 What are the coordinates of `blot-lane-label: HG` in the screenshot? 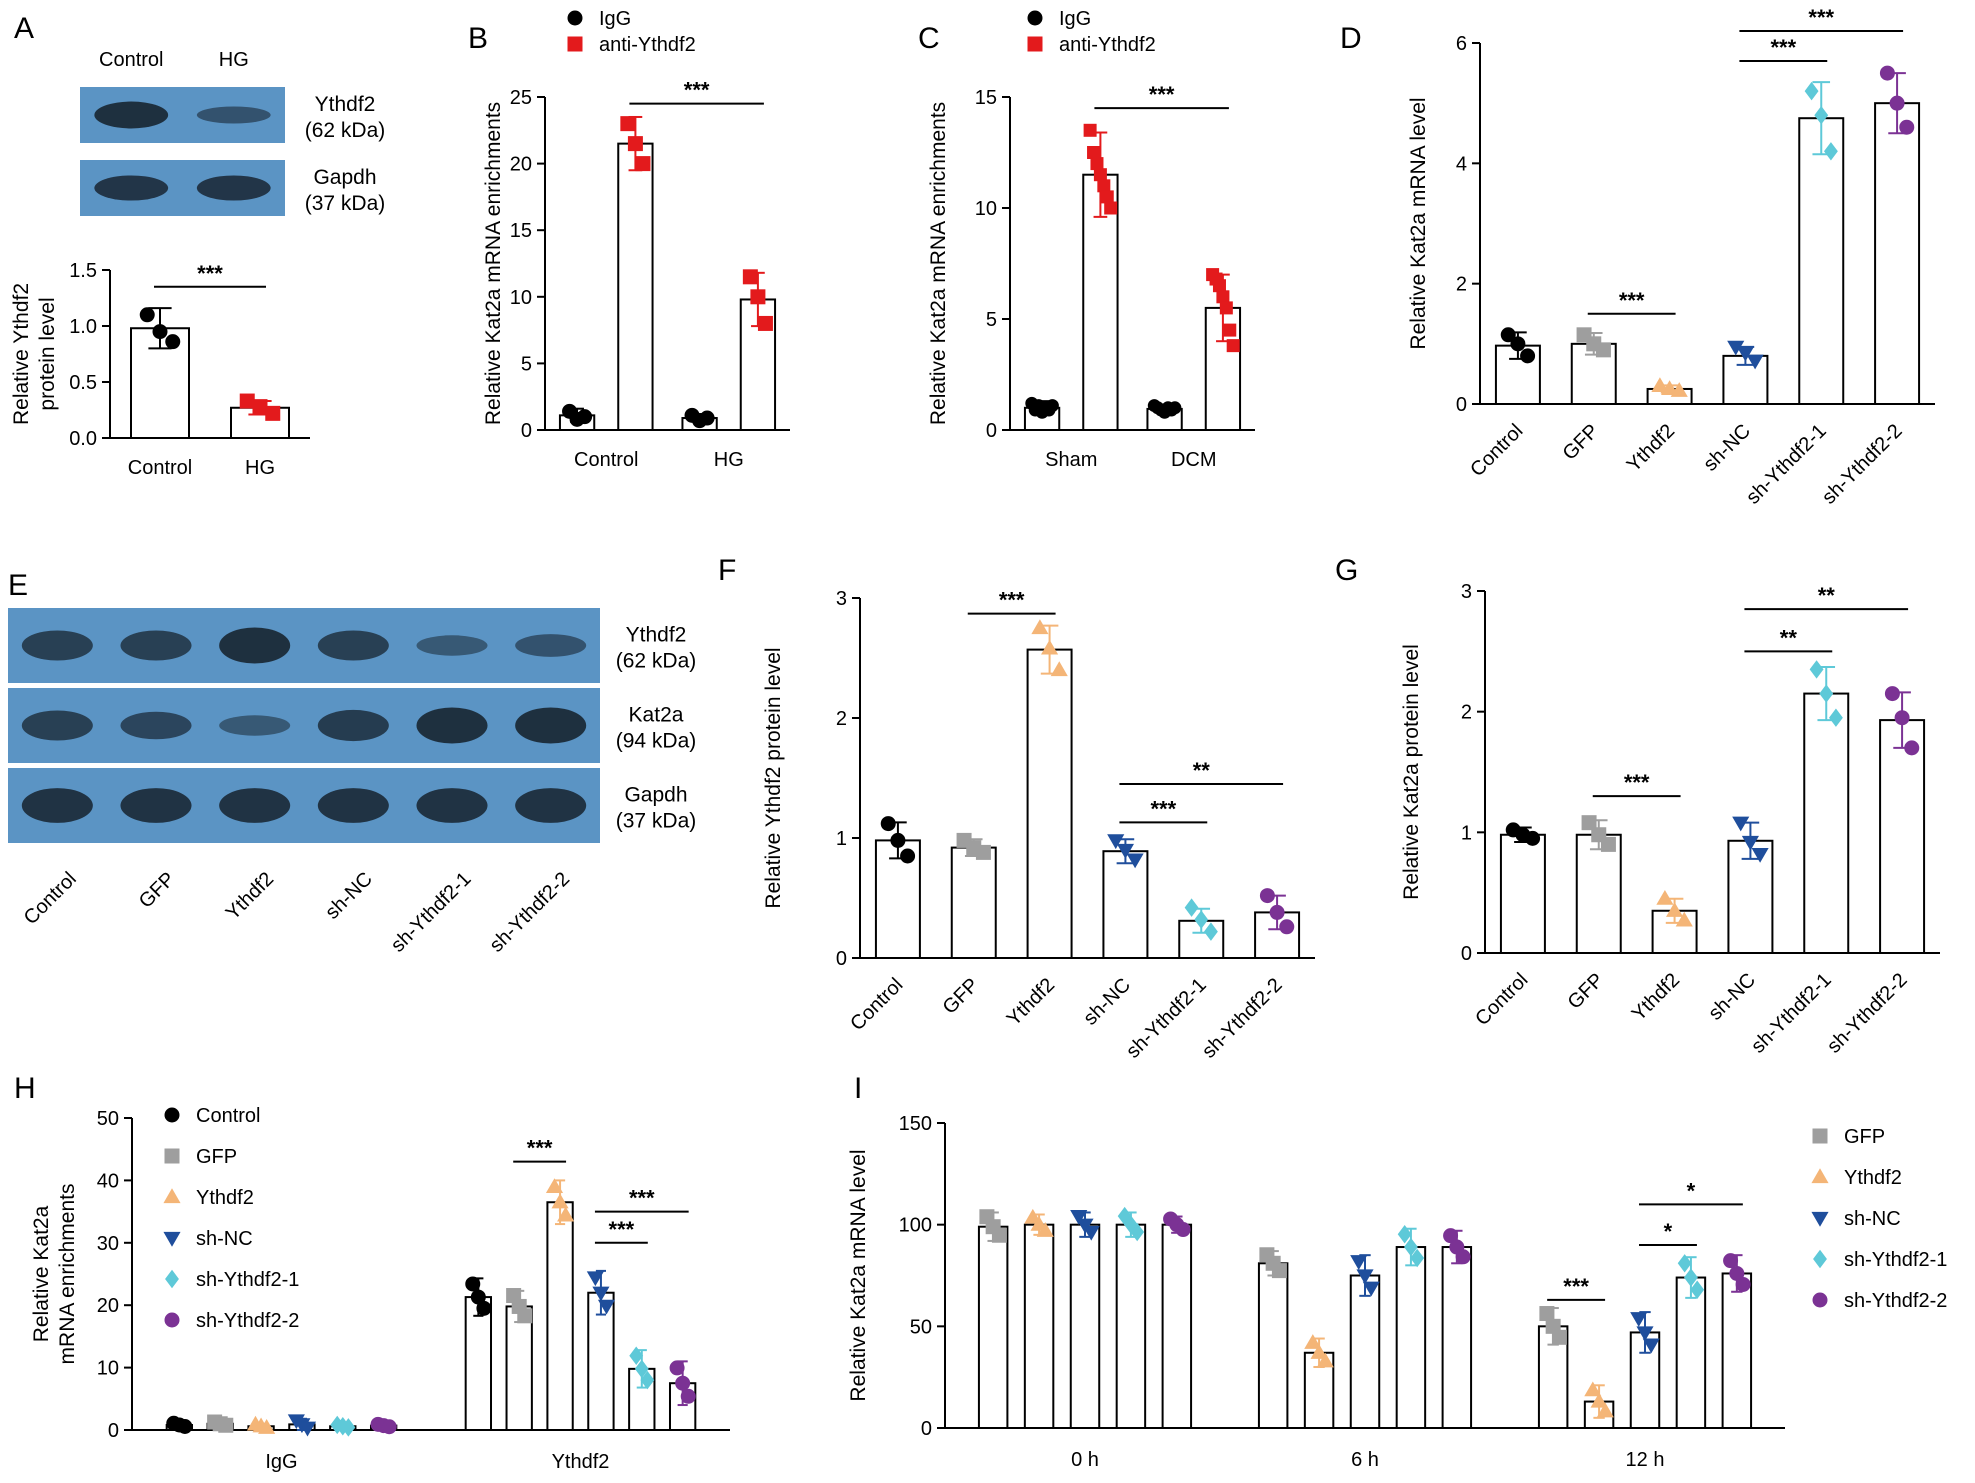 It's located at (234, 60).